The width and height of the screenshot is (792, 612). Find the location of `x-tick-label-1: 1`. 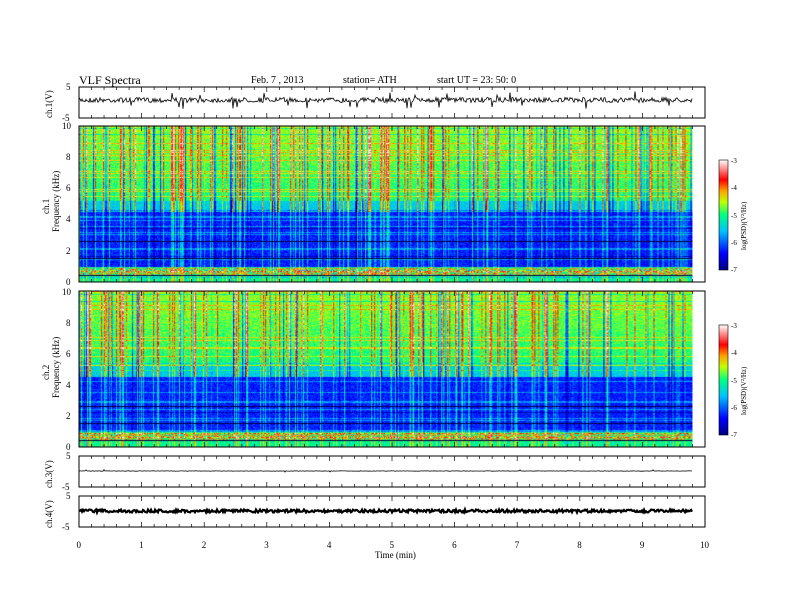

x-tick-label-1: 1 is located at coordinates (141, 545).